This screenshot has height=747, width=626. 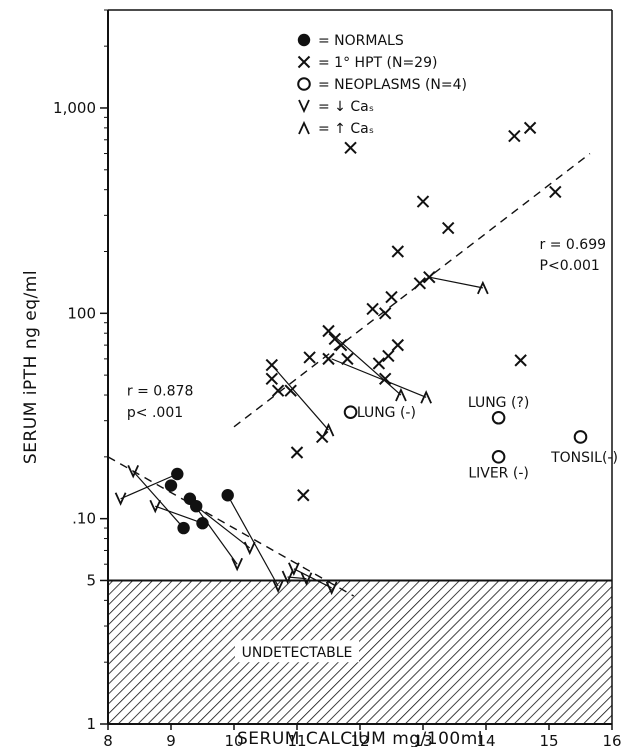 I want to click on x-tick-label: 12, so click(x=359, y=739).